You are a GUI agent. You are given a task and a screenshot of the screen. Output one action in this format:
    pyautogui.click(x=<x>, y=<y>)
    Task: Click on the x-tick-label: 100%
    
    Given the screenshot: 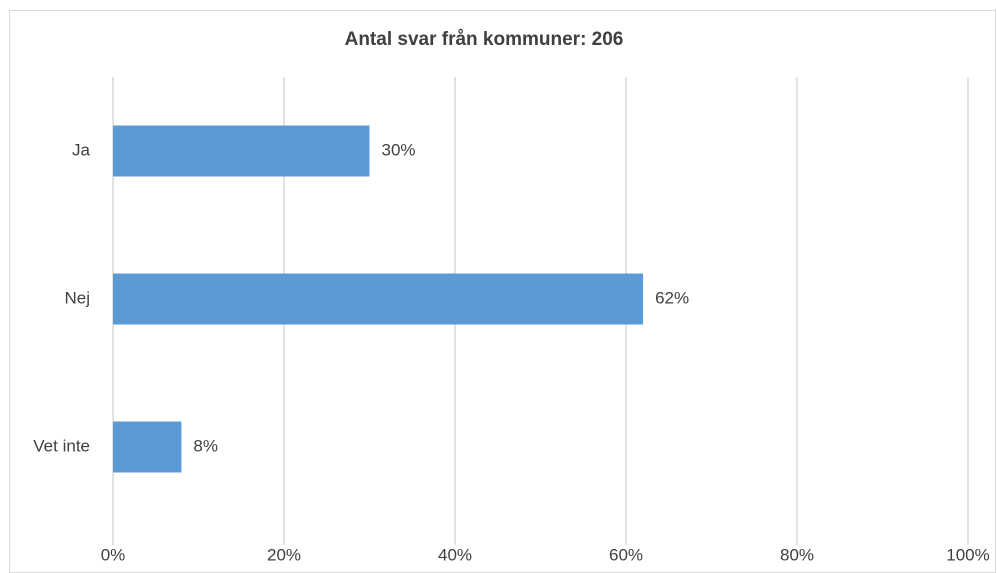 What is the action you would take?
    pyautogui.click(x=967, y=554)
    